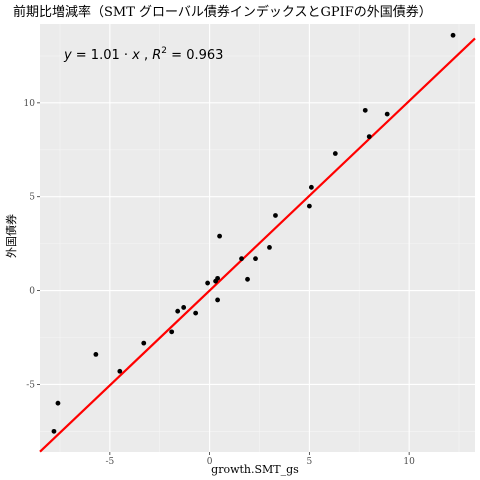  Describe the element at coordinates (146, 55) in the screenshot. I see `eq-sep: ,` at that location.